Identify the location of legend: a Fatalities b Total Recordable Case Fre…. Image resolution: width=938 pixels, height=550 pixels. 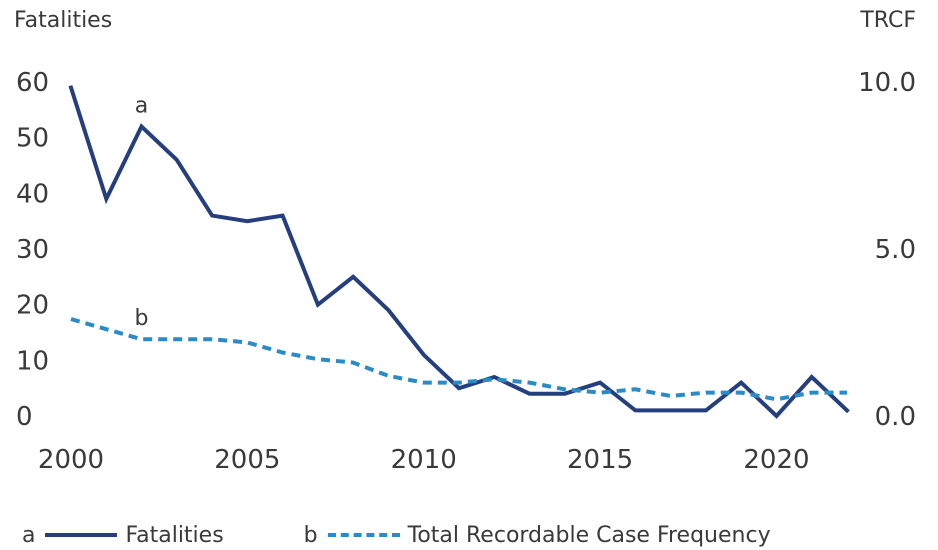
(396, 535).